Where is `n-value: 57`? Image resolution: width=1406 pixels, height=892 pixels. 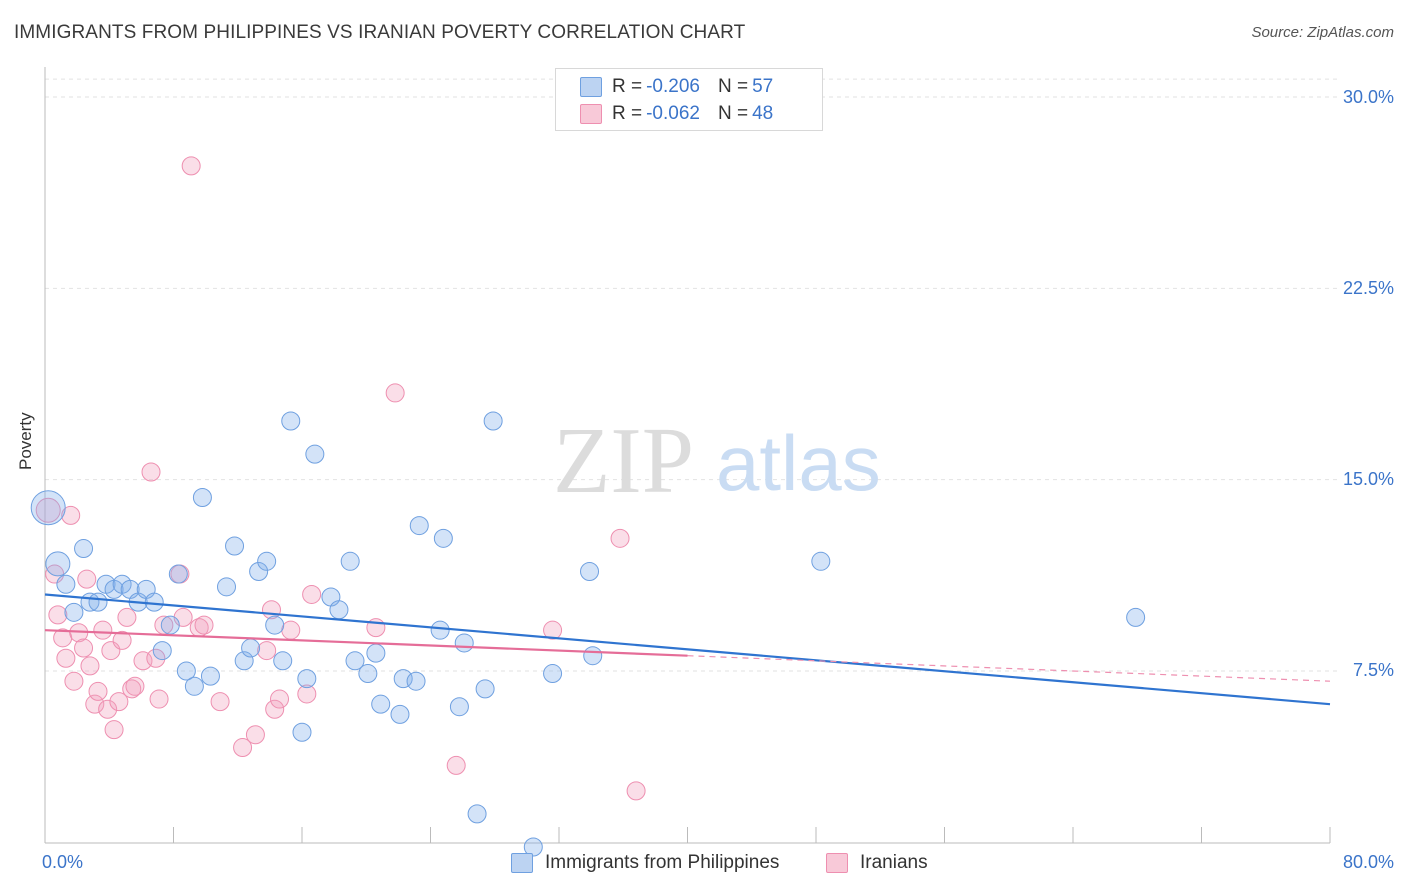 n-value: 57 is located at coordinates (763, 86).